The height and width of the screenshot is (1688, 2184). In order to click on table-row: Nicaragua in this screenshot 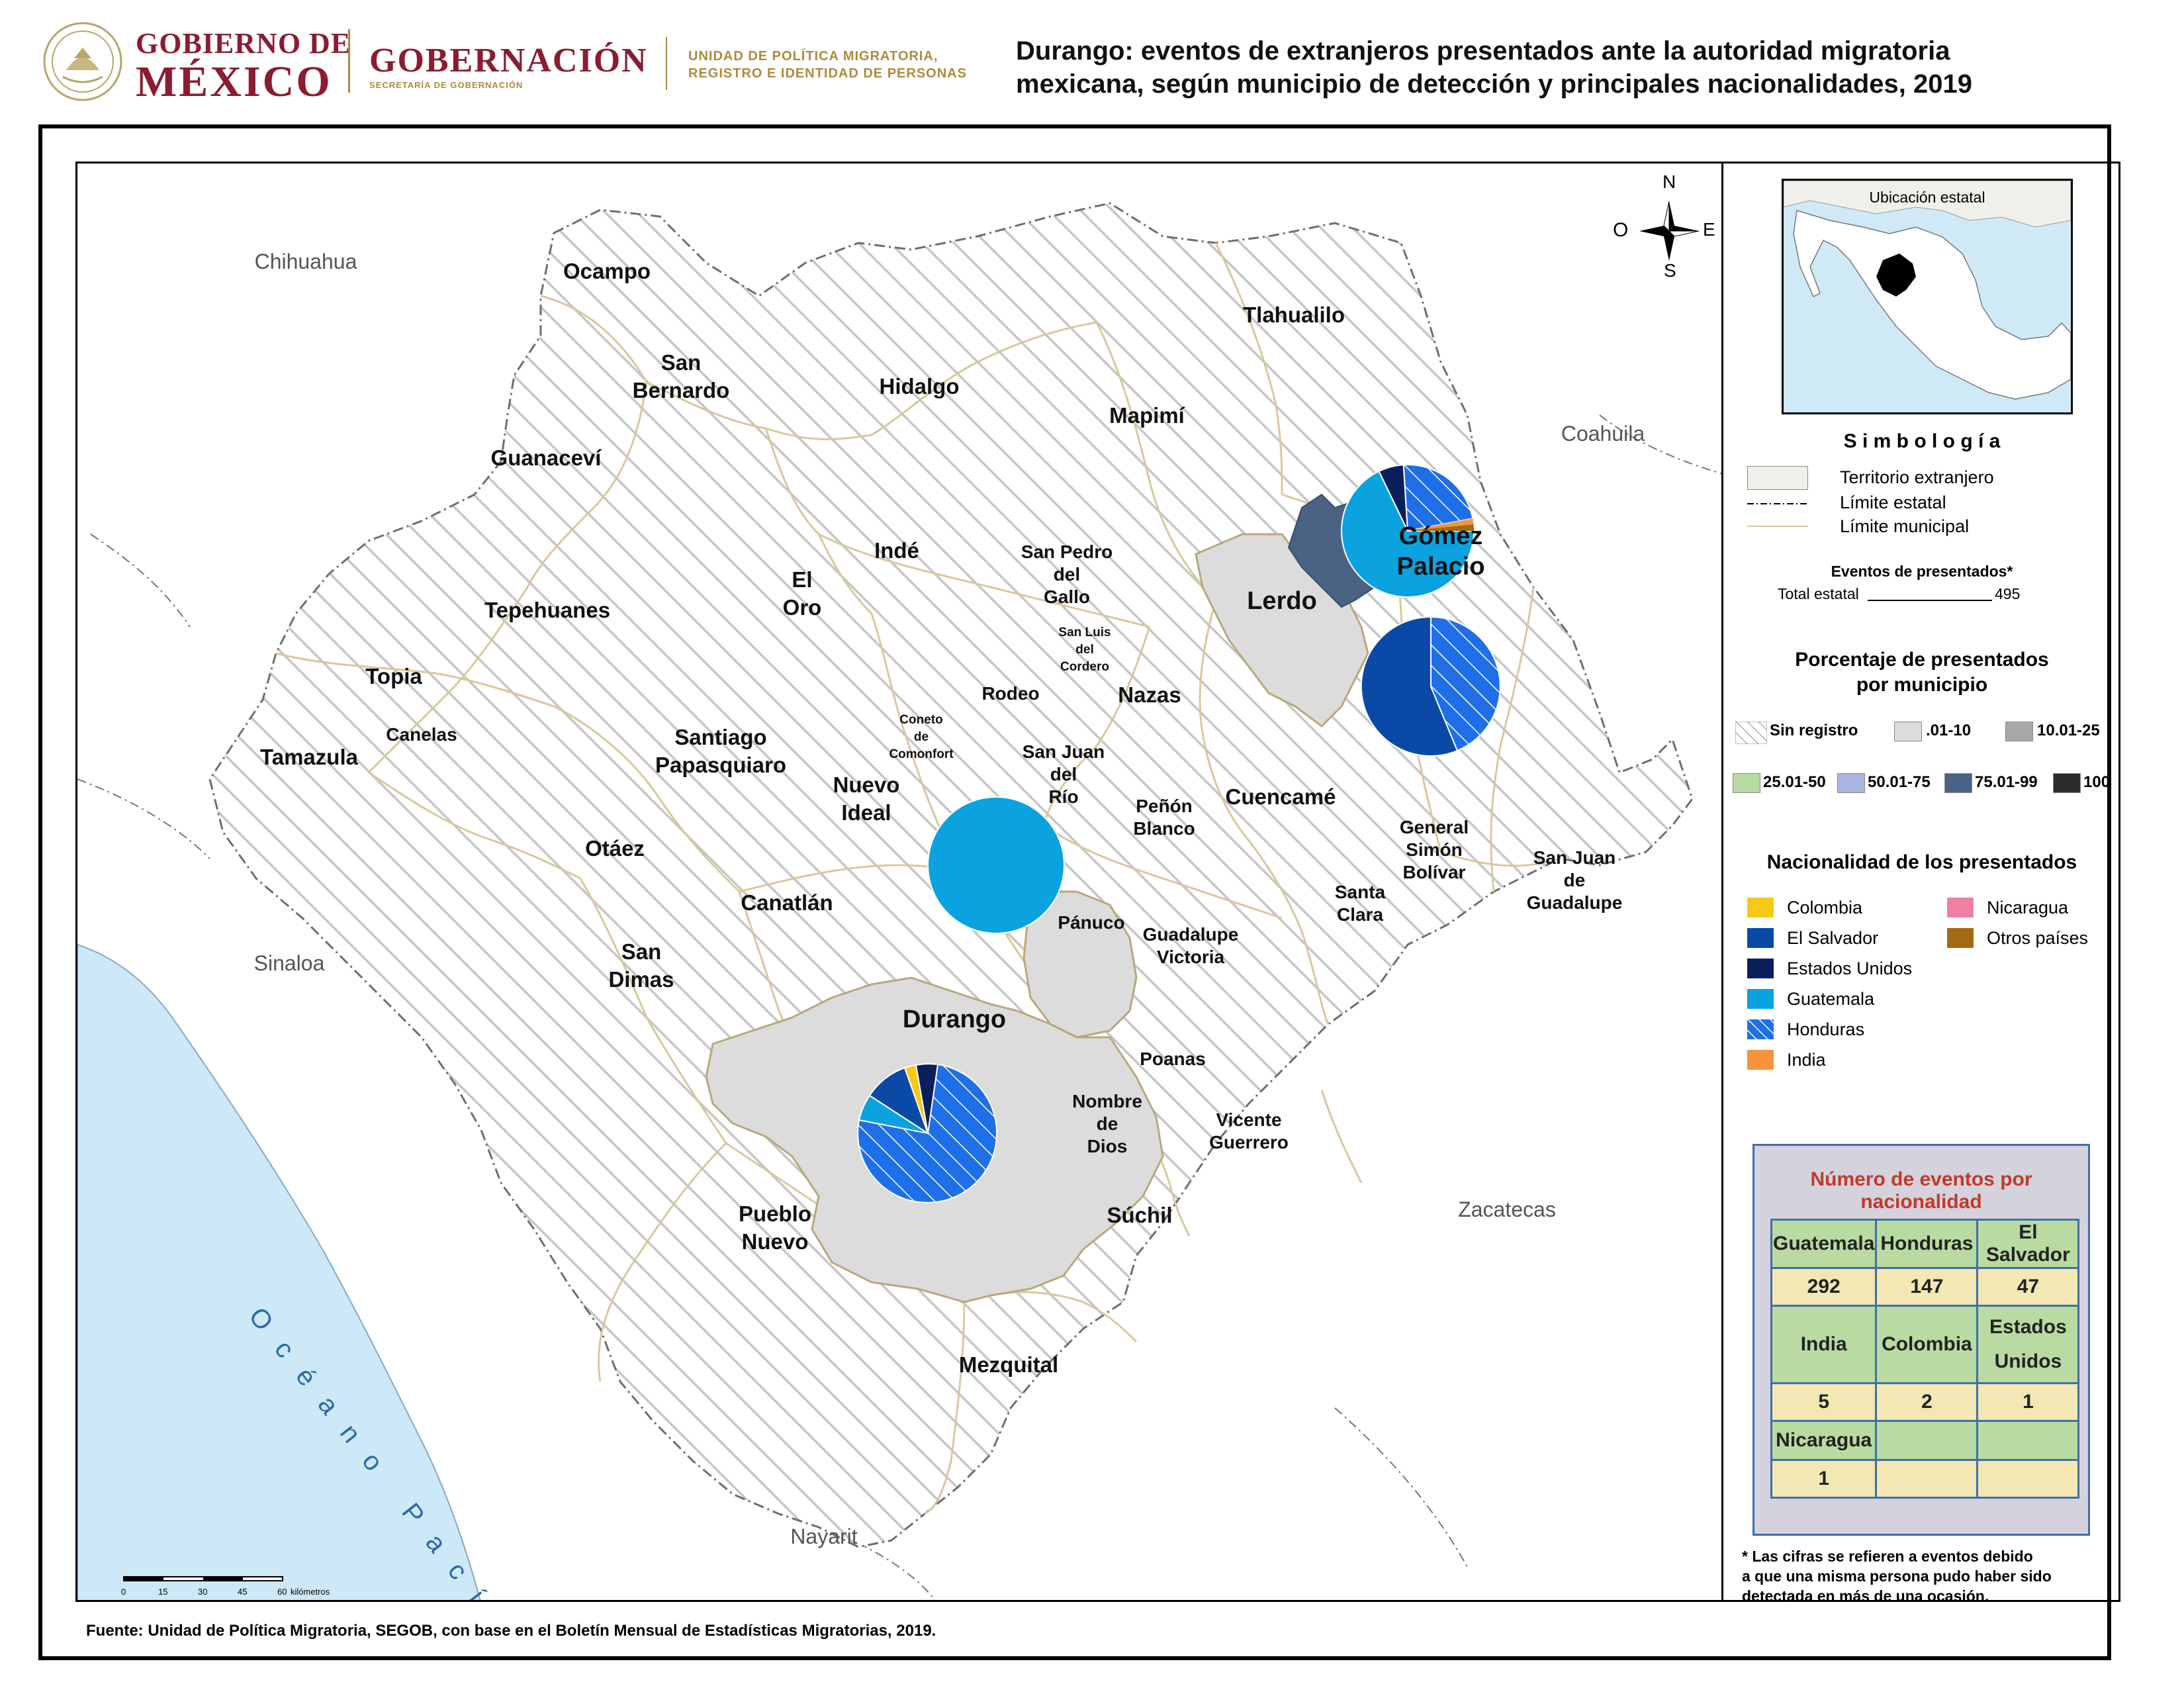, I will do `click(1925, 1440)`.